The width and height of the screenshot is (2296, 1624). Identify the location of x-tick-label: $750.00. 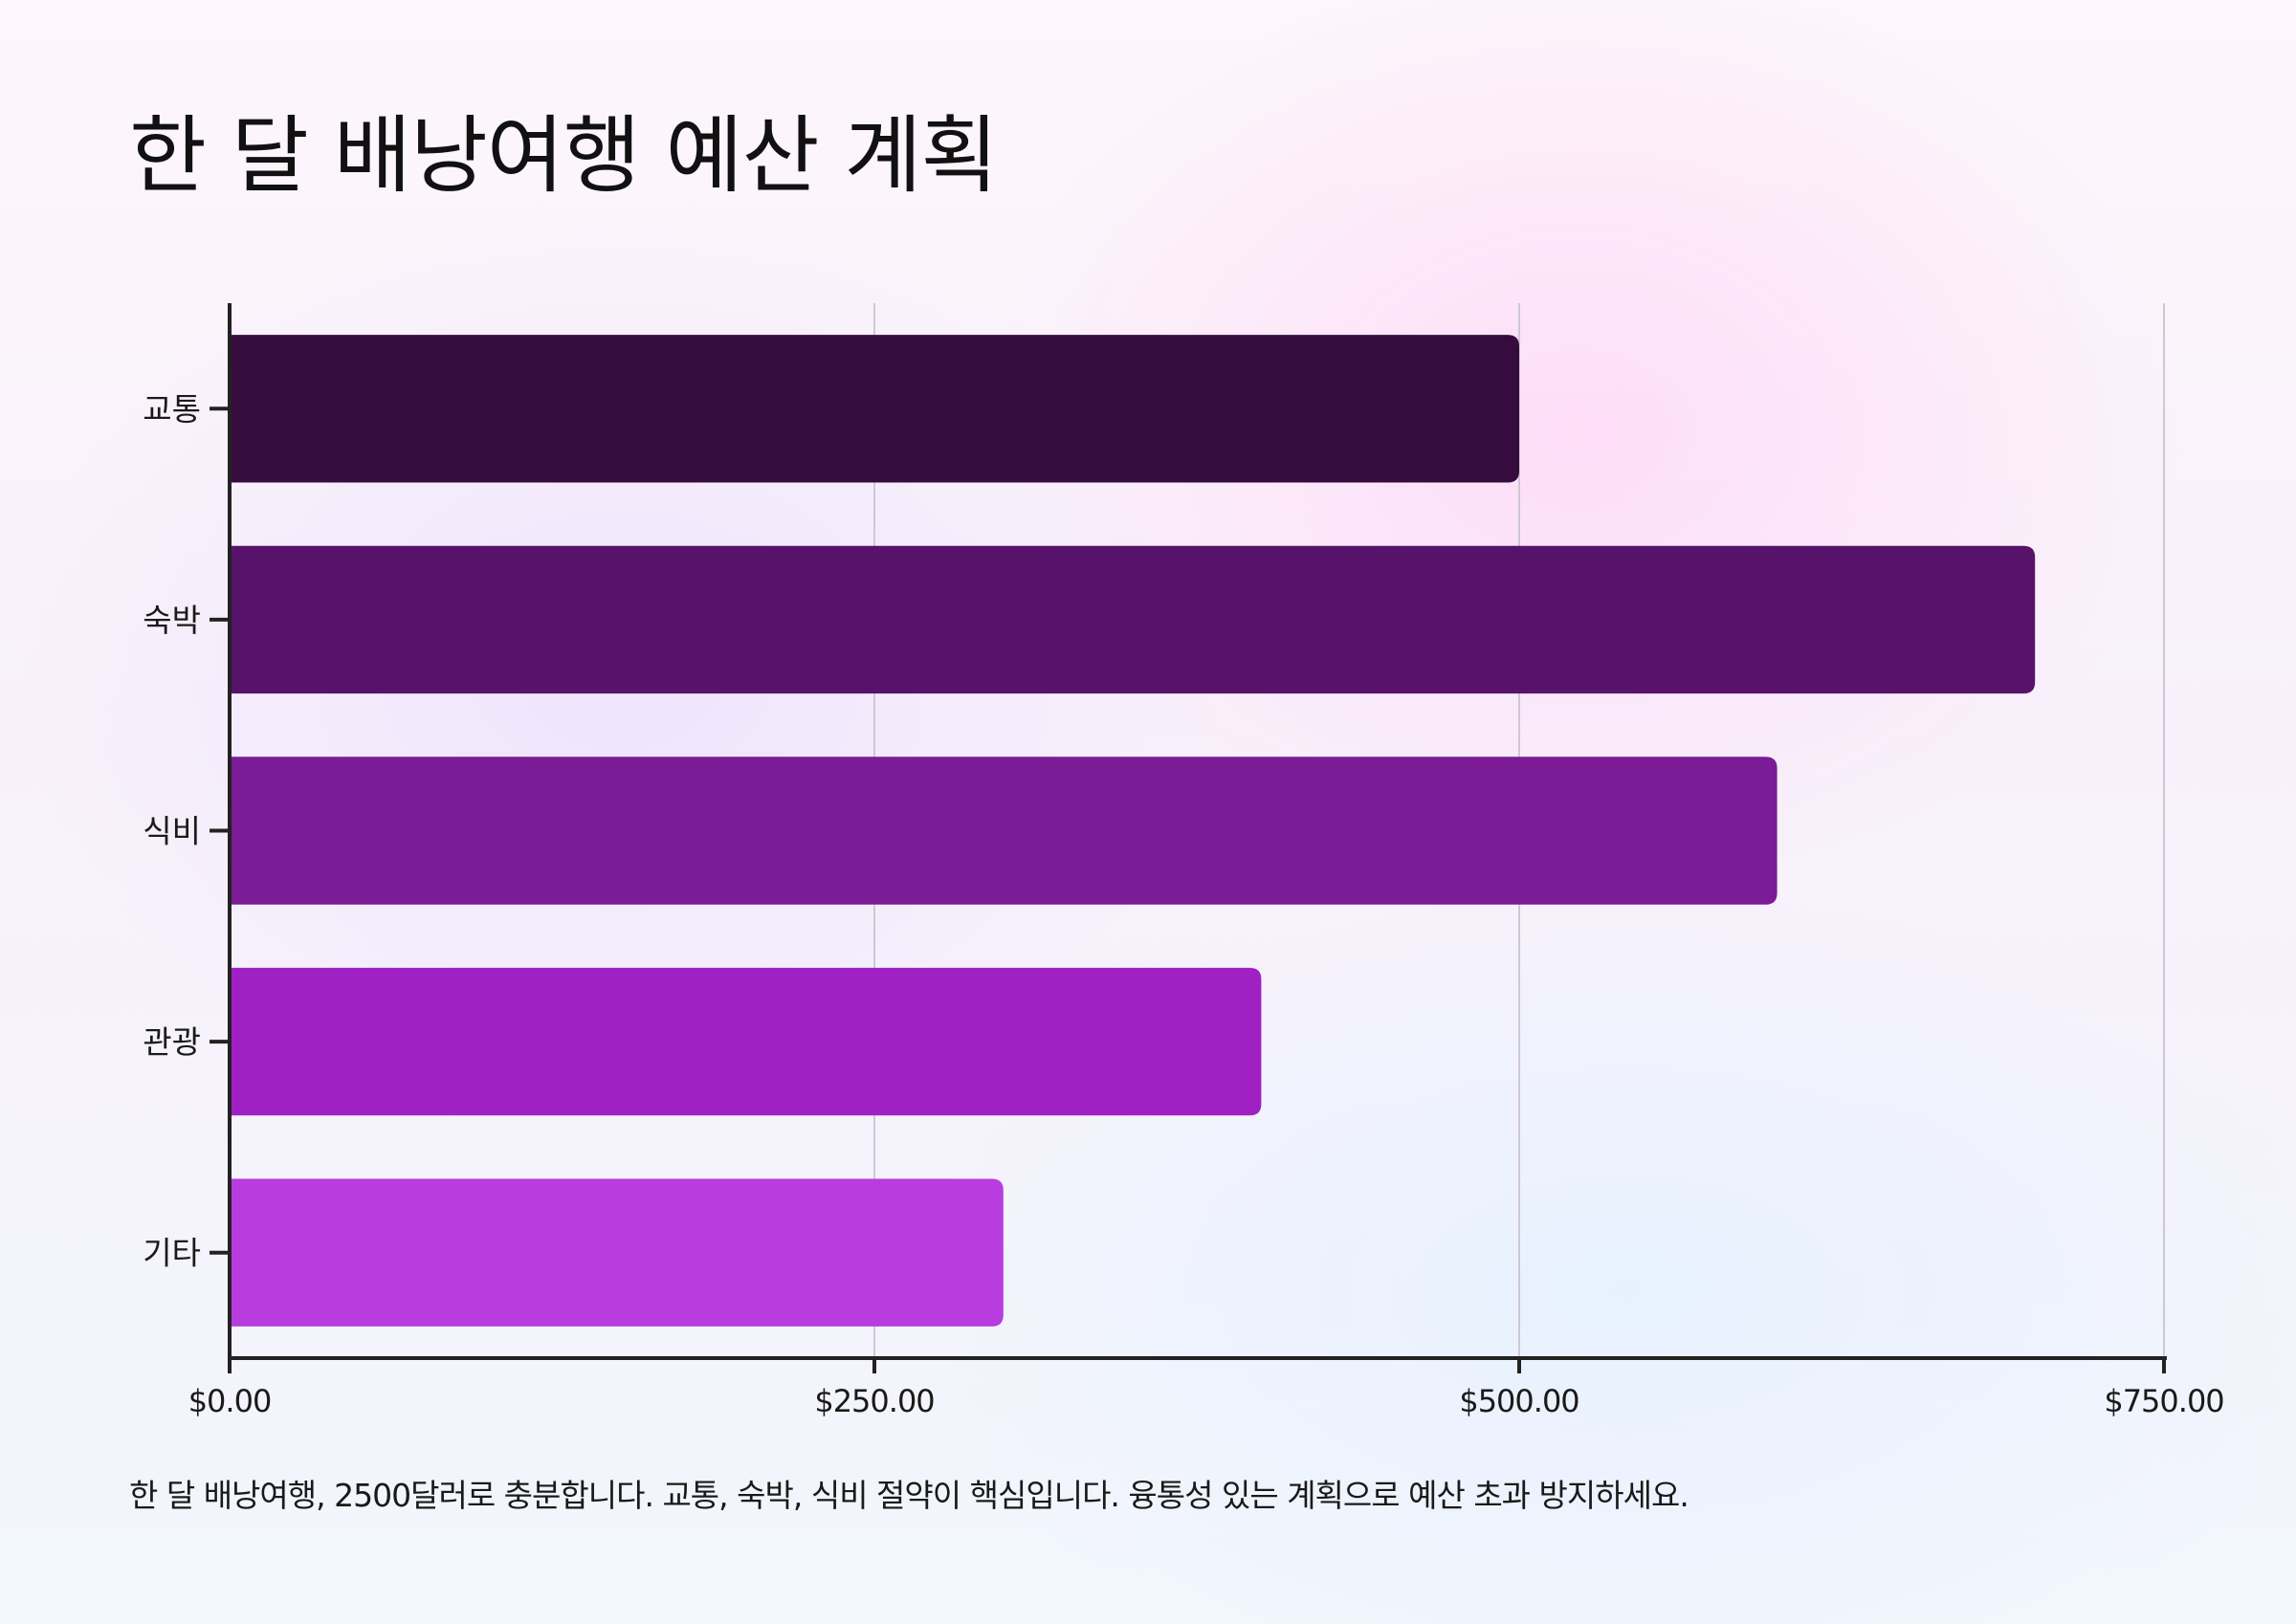
(2163, 1401).